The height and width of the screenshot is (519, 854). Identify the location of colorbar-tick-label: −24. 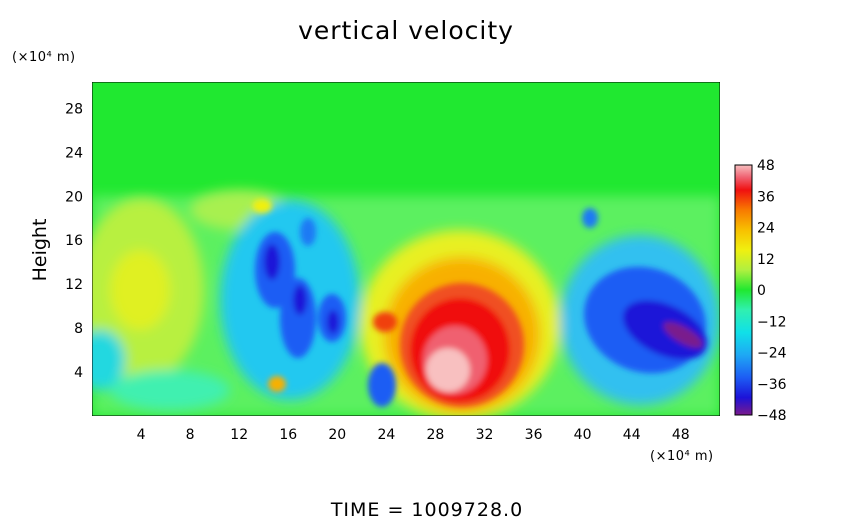
(772, 354).